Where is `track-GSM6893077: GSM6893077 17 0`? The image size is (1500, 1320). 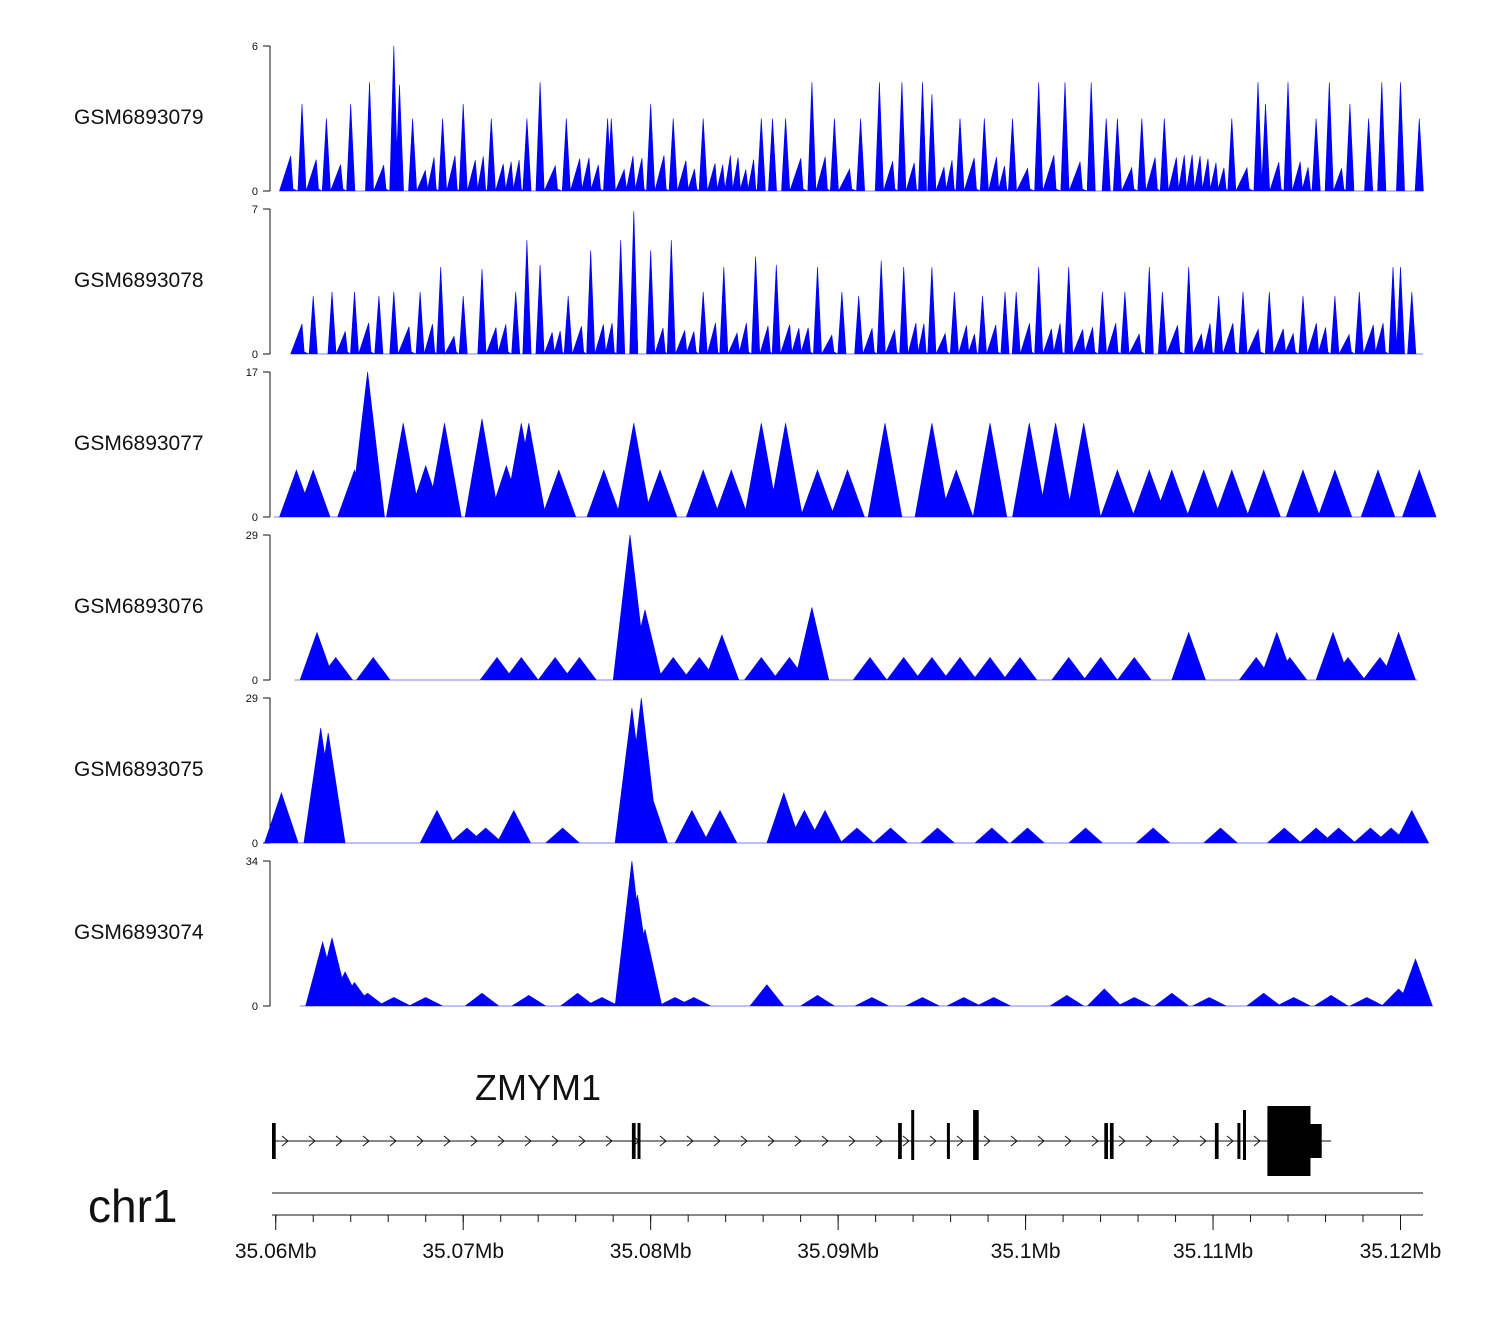
track-GSM6893077: GSM6893077 17 0 is located at coordinates (755, 445).